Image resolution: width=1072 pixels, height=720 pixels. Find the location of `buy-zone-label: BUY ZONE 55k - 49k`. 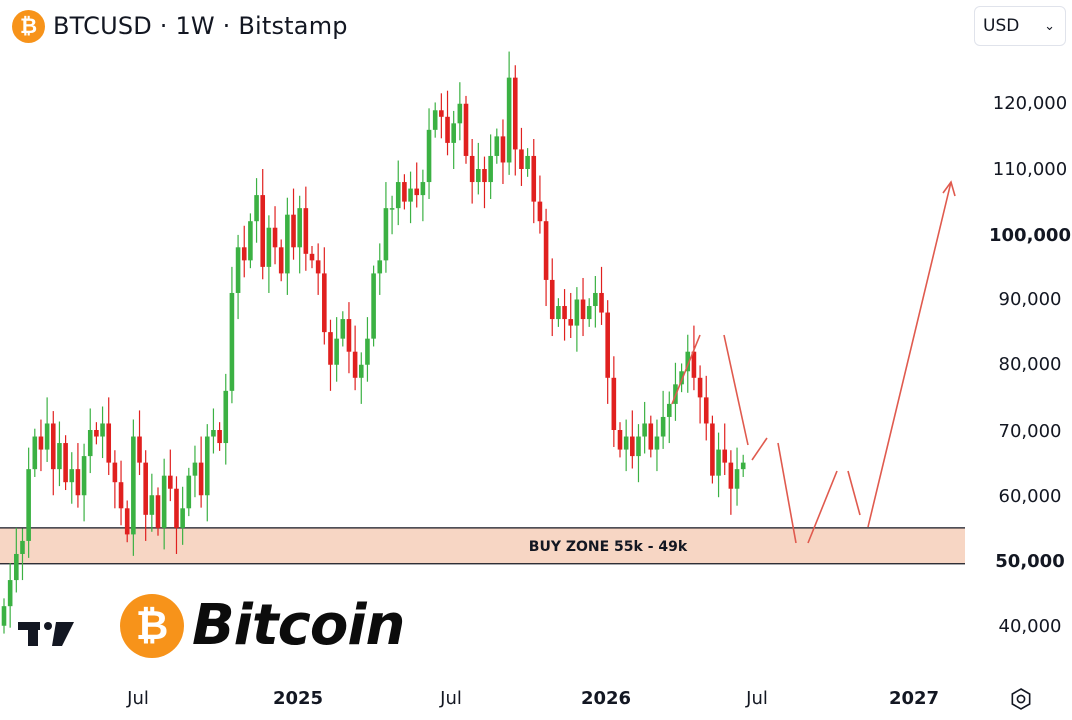

buy-zone-label: BUY ZONE 55k - 49k is located at coordinates (608, 547).